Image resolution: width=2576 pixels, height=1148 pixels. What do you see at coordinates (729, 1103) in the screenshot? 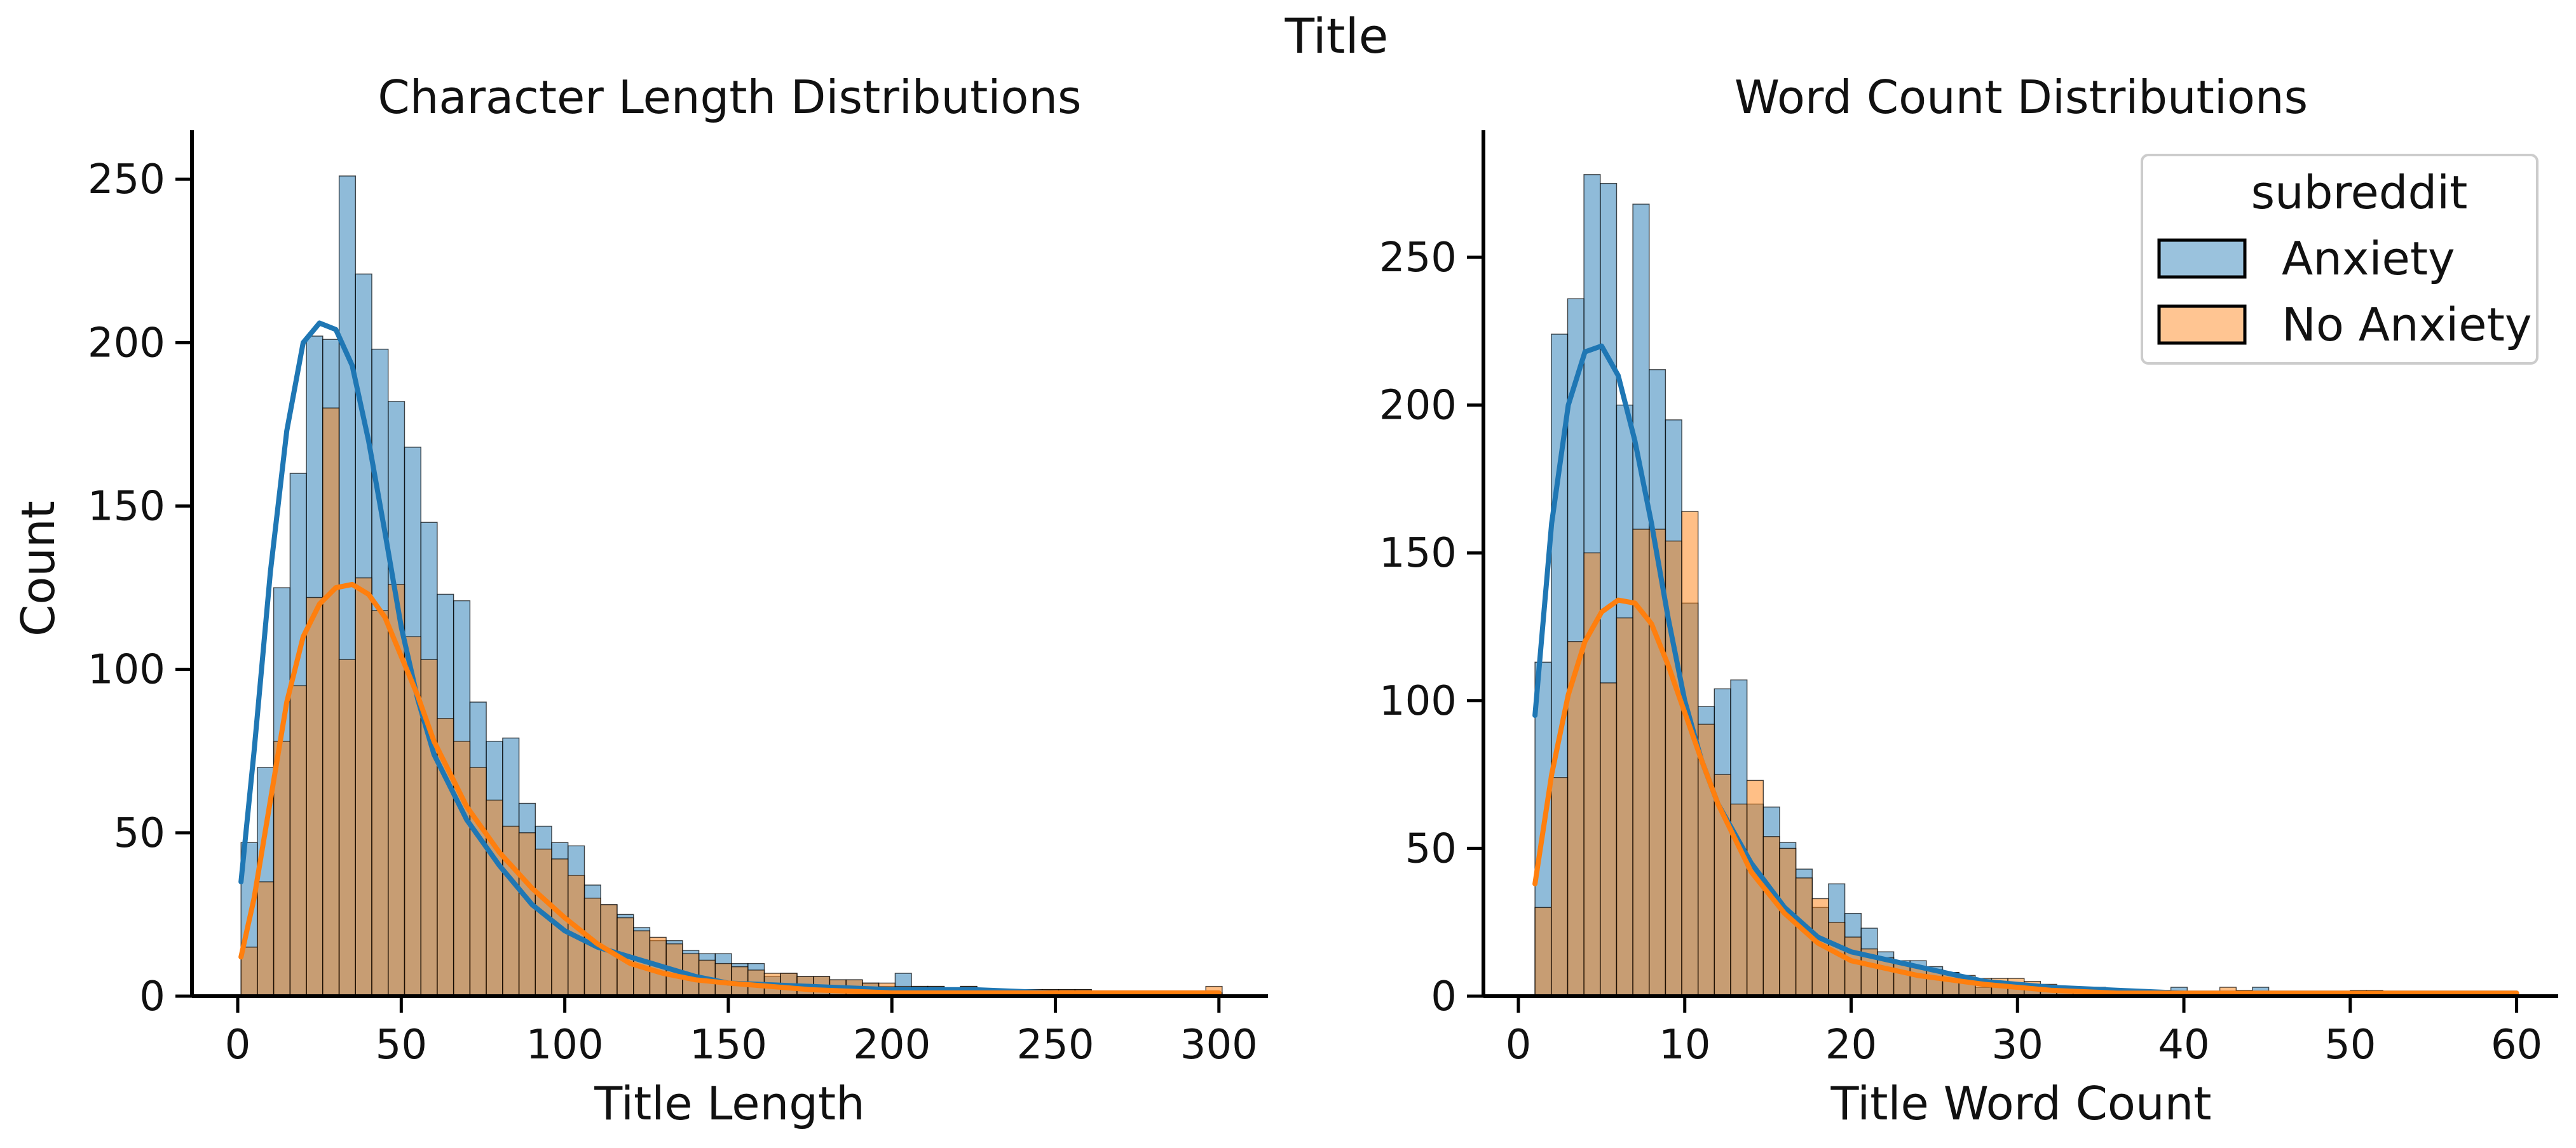
I see `x-axis-label-title-length: Title Length` at bounding box center [729, 1103].